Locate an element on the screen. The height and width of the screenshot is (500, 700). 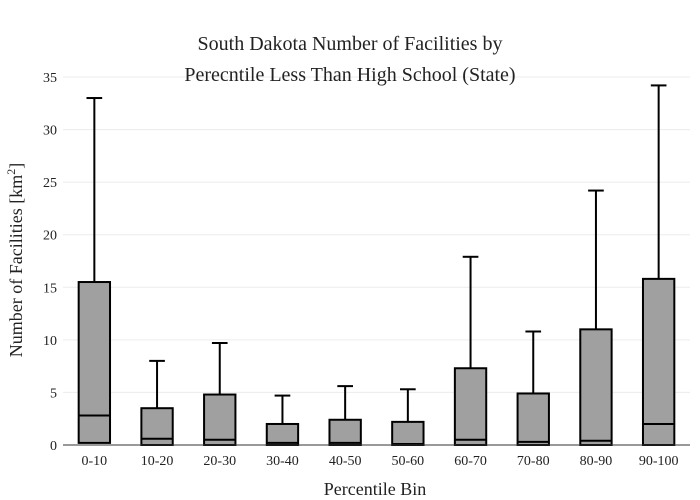
y-tick-labels: 0 5 10 15 20 25 30 35 is located at coordinates (50, 262).